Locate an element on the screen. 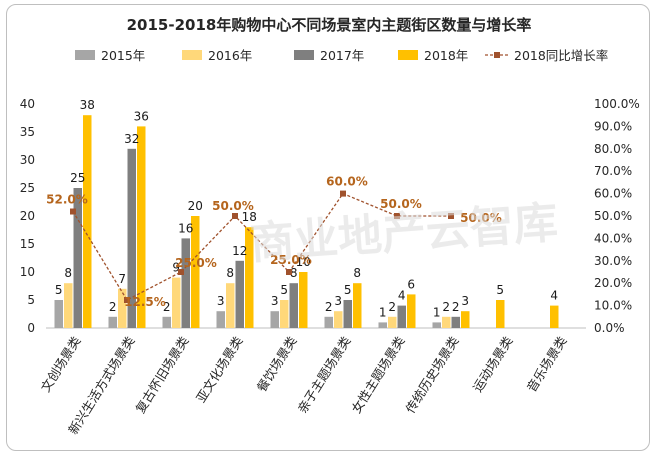  legend-label-line: 2018同比增长率 is located at coordinates (561, 55).